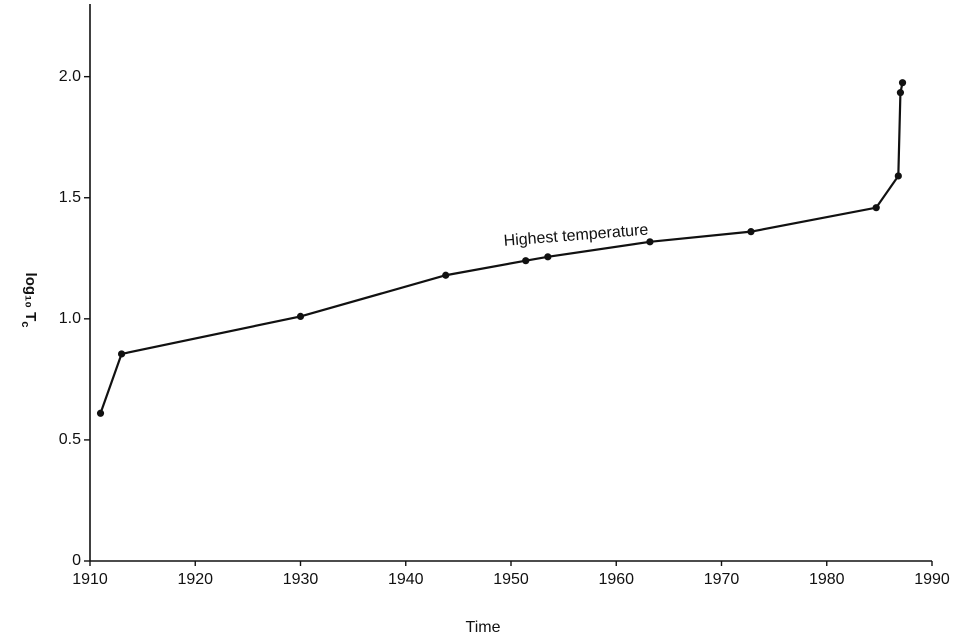  What do you see at coordinates (90, 579) in the screenshot?
I see `x-tick-label: 1910` at bounding box center [90, 579].